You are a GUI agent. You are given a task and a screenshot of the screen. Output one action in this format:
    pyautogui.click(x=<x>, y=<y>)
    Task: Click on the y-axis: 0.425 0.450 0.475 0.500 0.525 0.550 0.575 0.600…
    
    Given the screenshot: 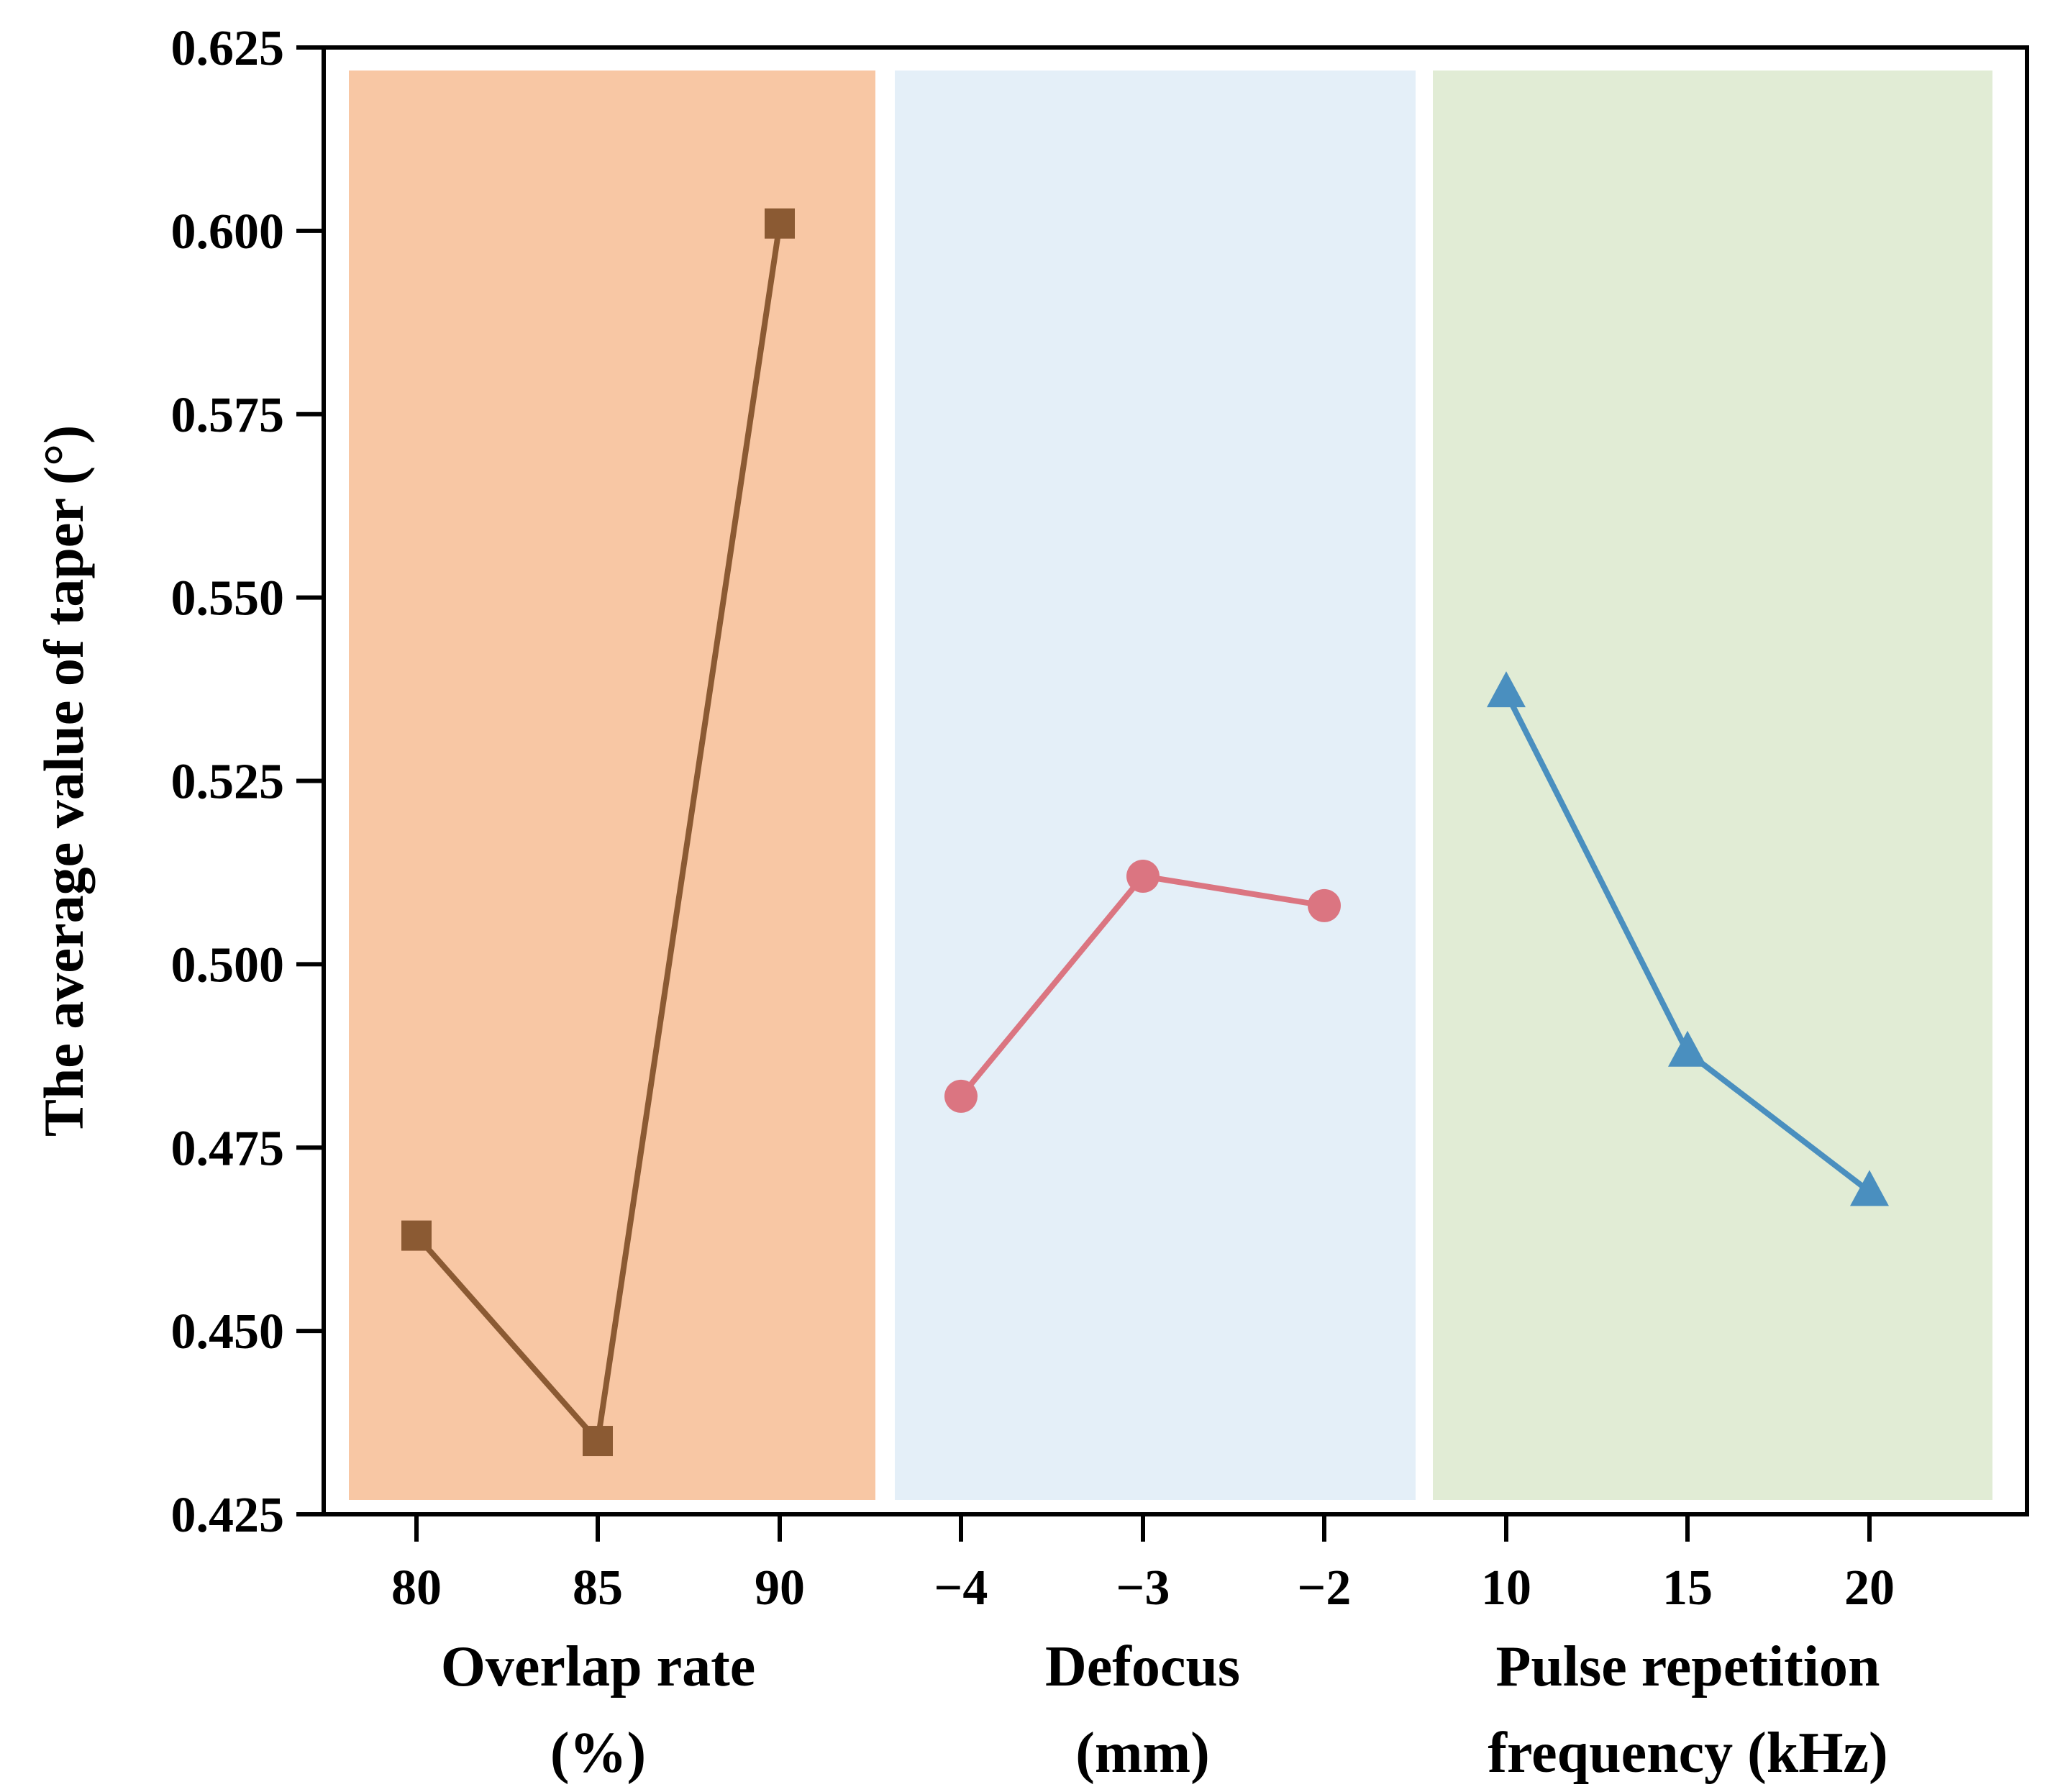 What is the action you would take?
    pyautogui.click(x=247, y=782)
    